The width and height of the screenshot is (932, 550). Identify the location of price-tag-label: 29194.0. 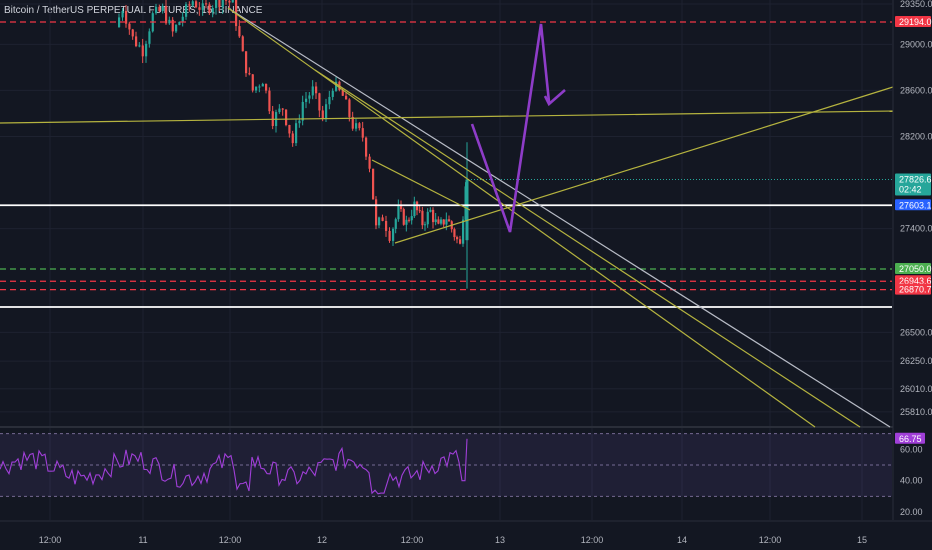
(915, 22).